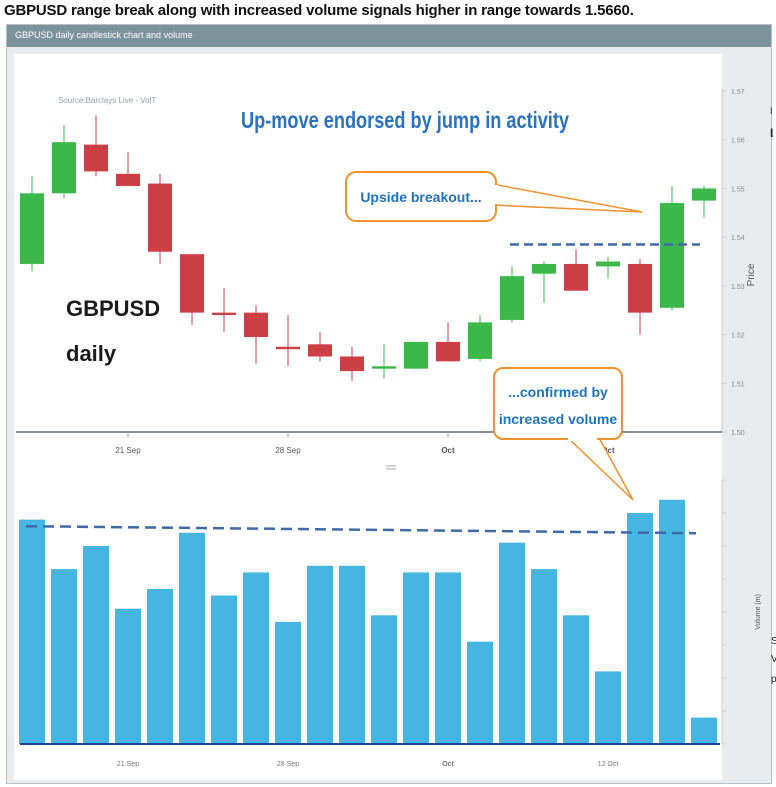  I want to click on volume-callout-text-line2: increased volume, so click(558, 419).